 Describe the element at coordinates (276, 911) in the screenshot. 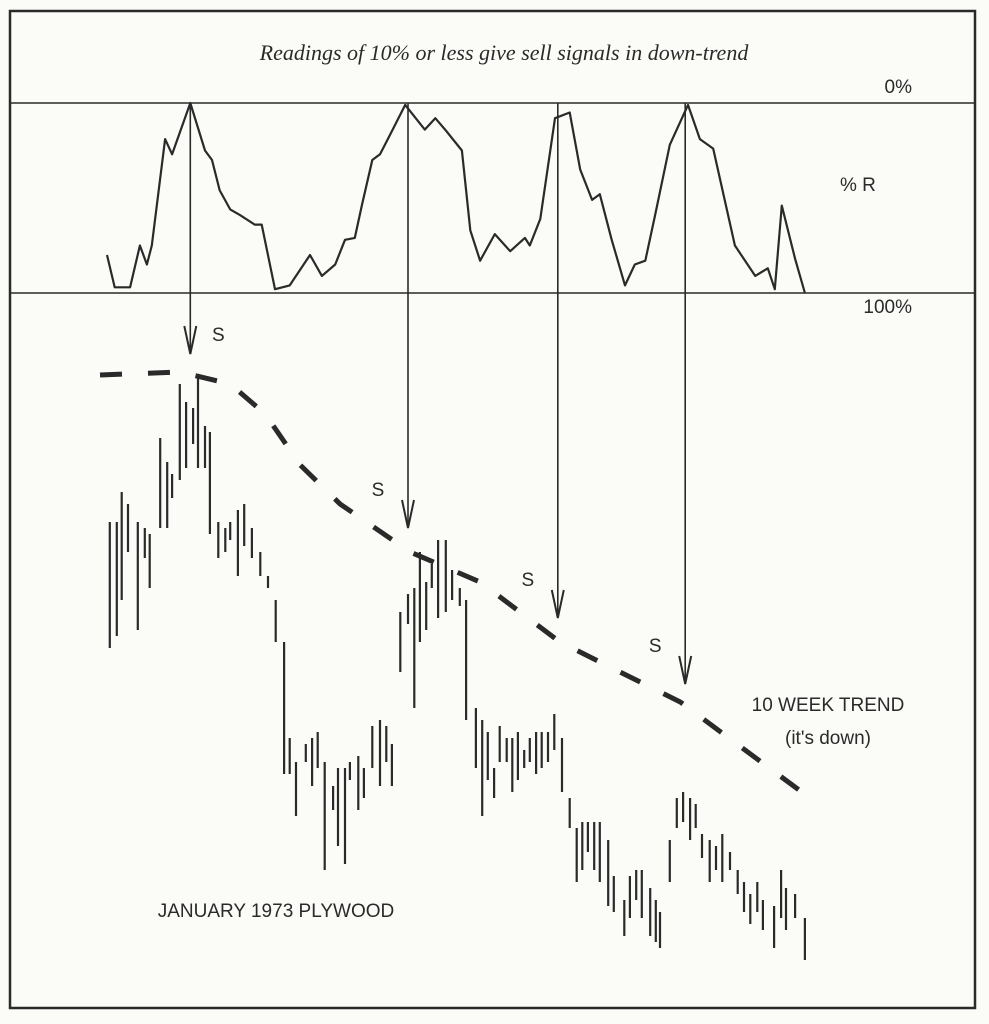

I see `chart-caption: JANUARY 1973 PLYWOOD` at that location.